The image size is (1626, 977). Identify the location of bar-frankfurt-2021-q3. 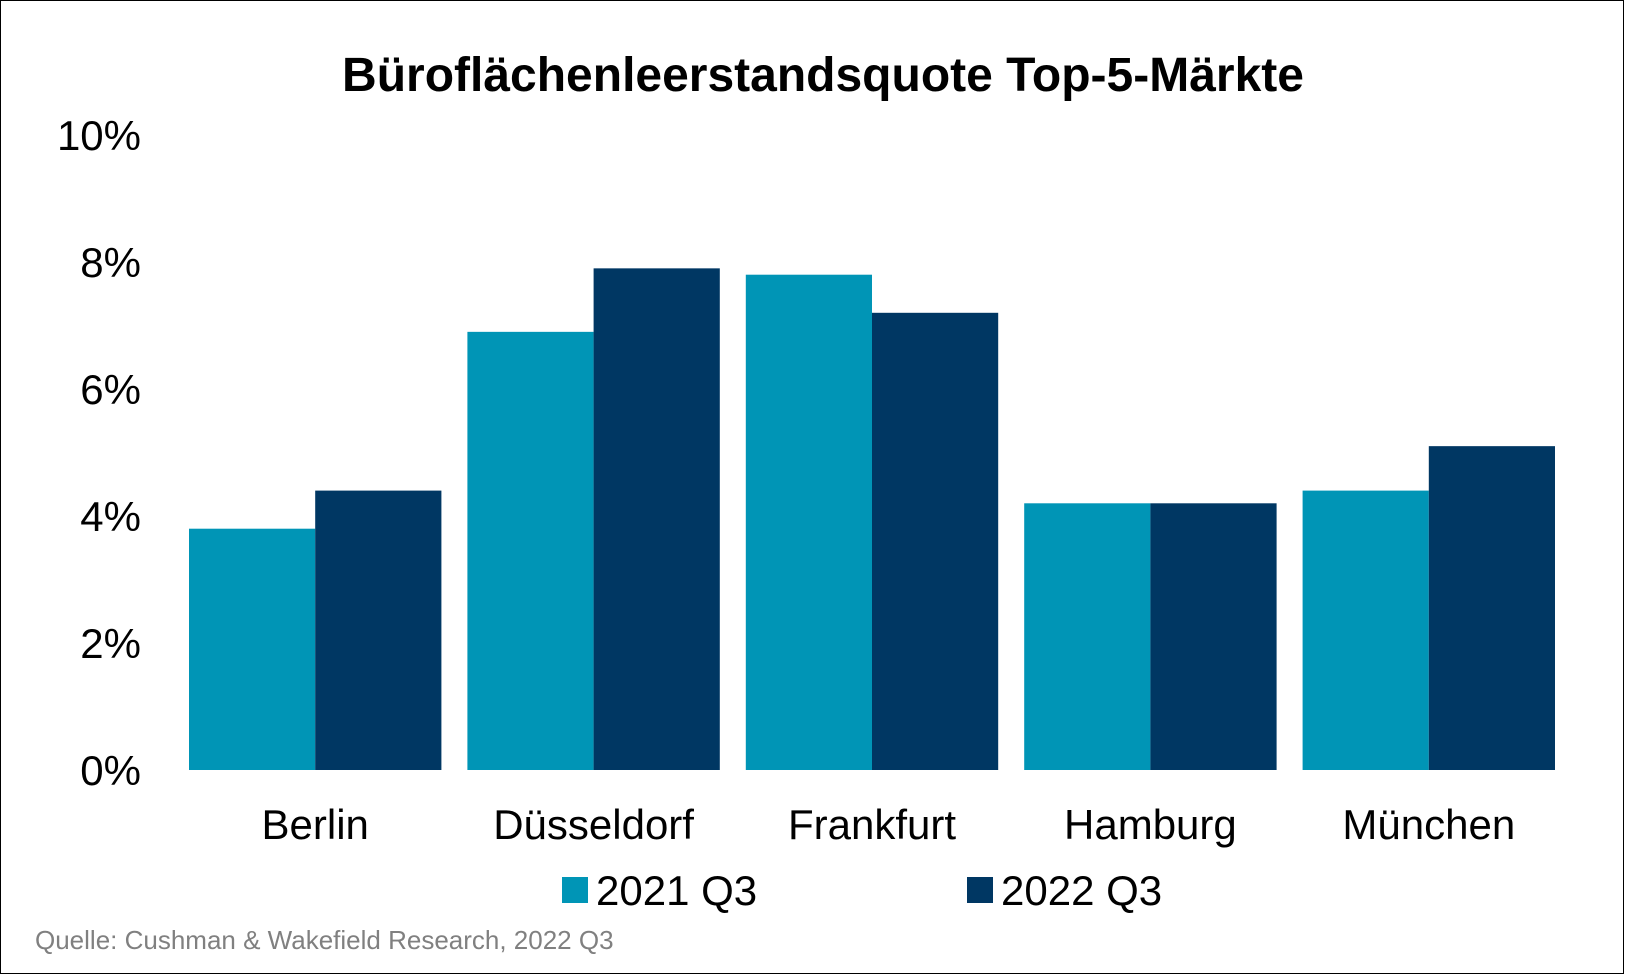
(808, 522).